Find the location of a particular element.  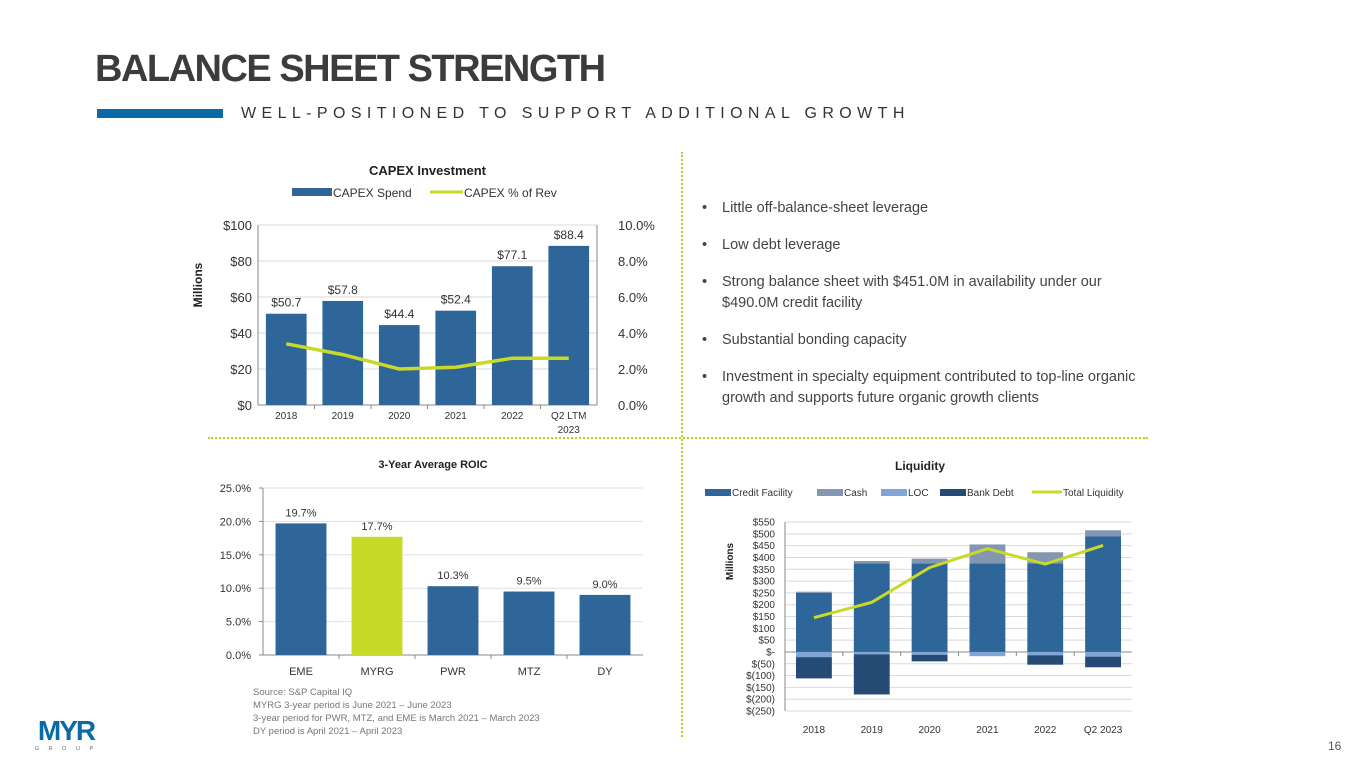

y-tick-label: $200 is located at coordinates (764, 605).